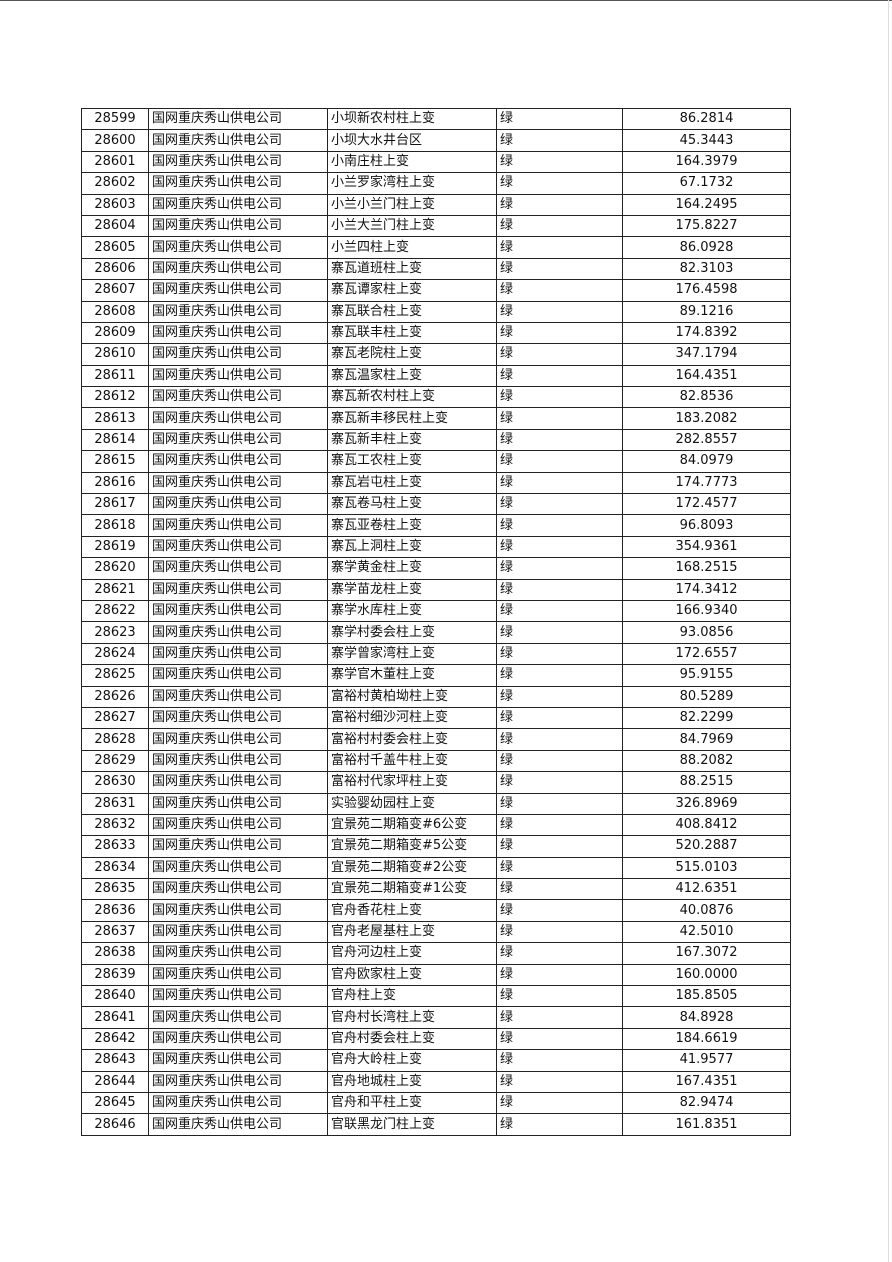 The image size is (892, 1262). I want to click on table-row: 28633 国网重庆秀山供电公司 宜景苑二期箱变#5公变绿 520.2887, so click(436, 846).